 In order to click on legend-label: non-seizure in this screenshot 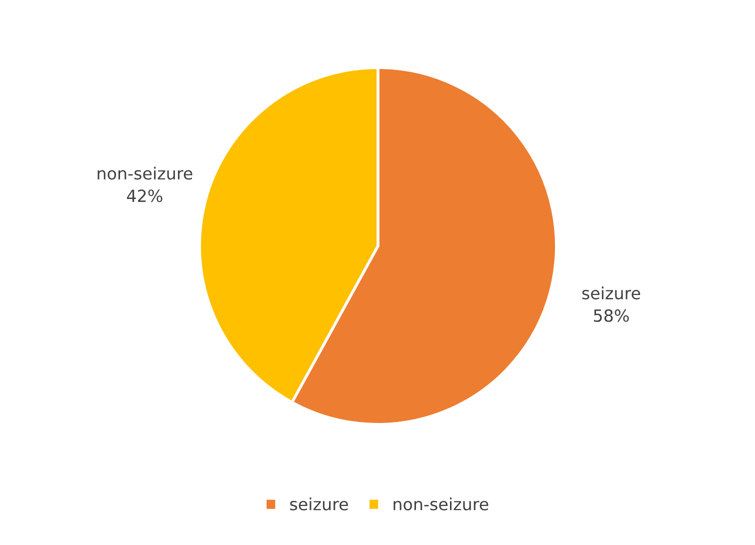, I will do `click(441, 504)`.